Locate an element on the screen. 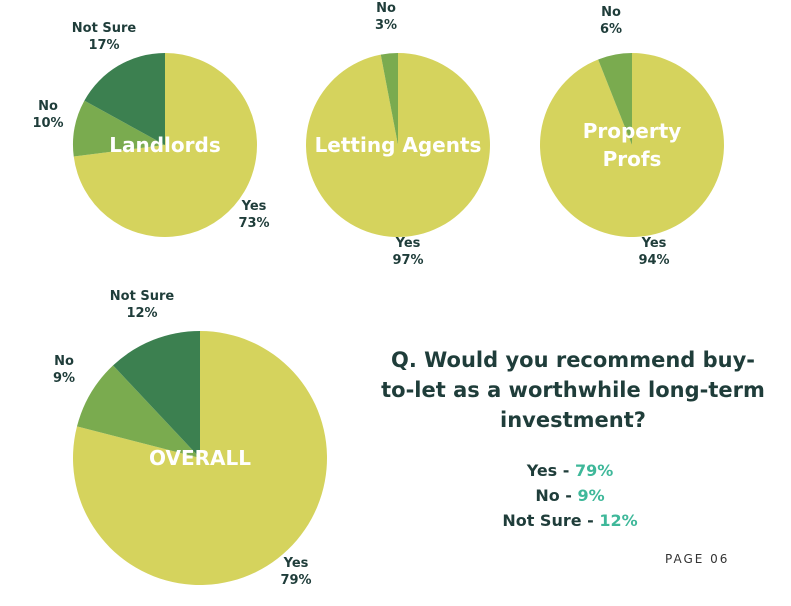 The height and width of the screenshot is (606, 791). overall-label-yes: Yes 79% is located at coordinates (295, 572).